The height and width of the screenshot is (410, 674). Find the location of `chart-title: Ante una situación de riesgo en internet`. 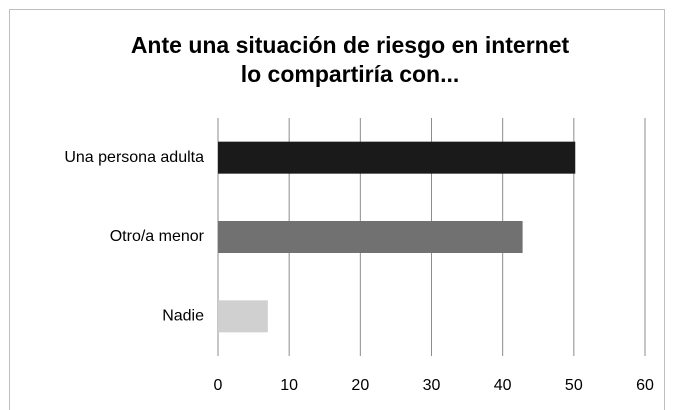

chart-title: Ante una situación de riesgo en internet is located at coordinates (350, 45).